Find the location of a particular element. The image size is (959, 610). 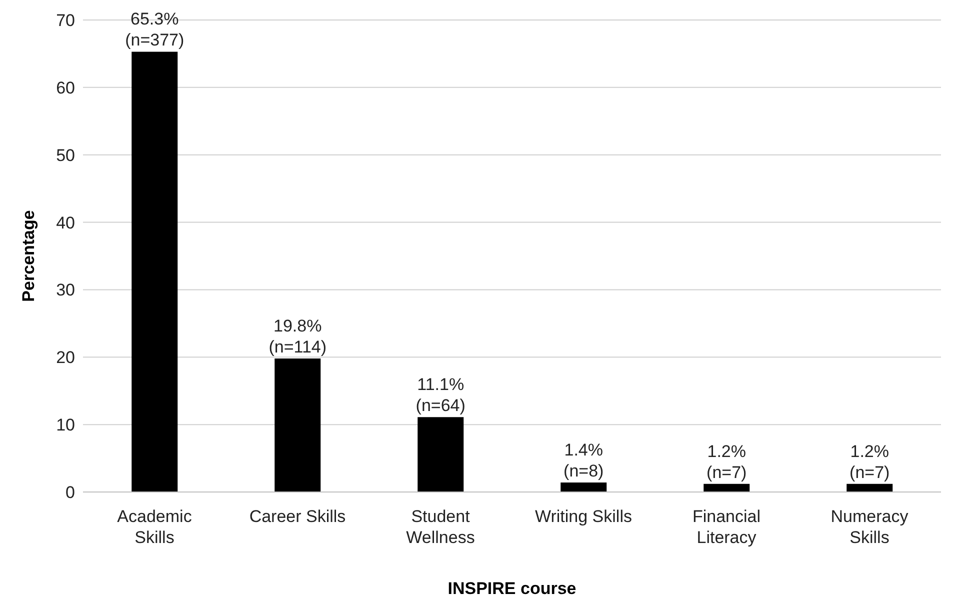

x-axis-title: INSPIRE course is located at coordinates (512, 588).